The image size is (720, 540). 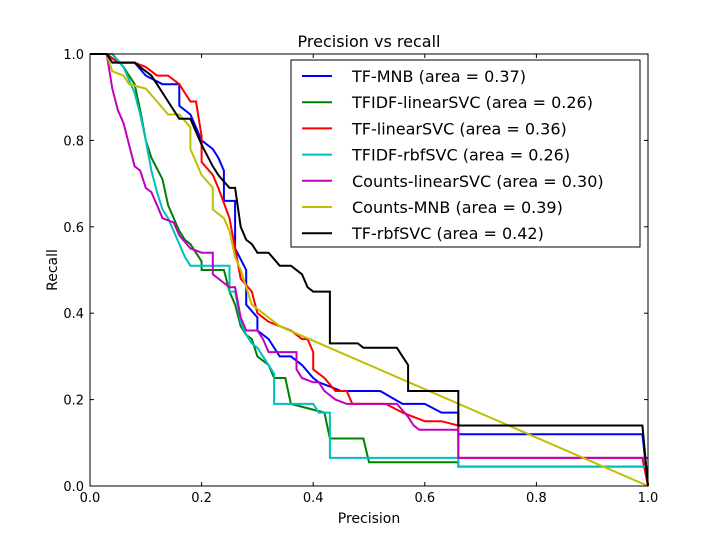 I want to click on legend-label-5: Counts-MNB (area = 0.39), so click(x=457, y=207).